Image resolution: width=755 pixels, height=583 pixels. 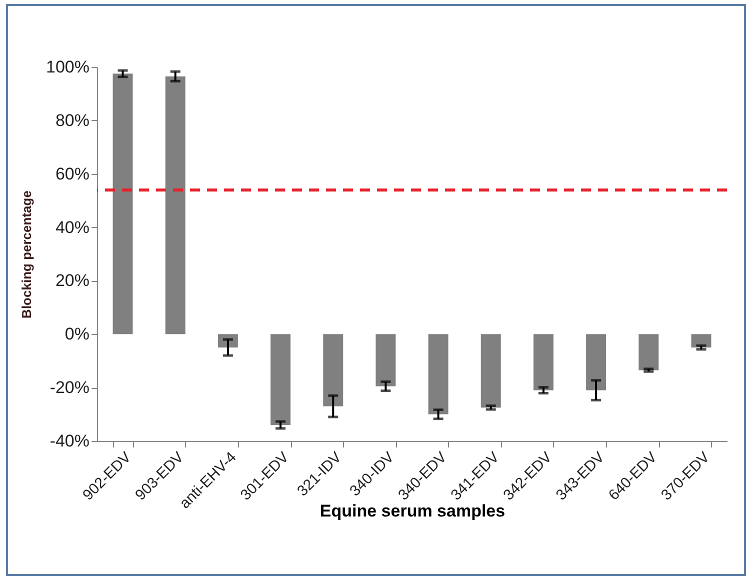 I want to click on y-tick-label: 100%, so click(x=68, y=67).